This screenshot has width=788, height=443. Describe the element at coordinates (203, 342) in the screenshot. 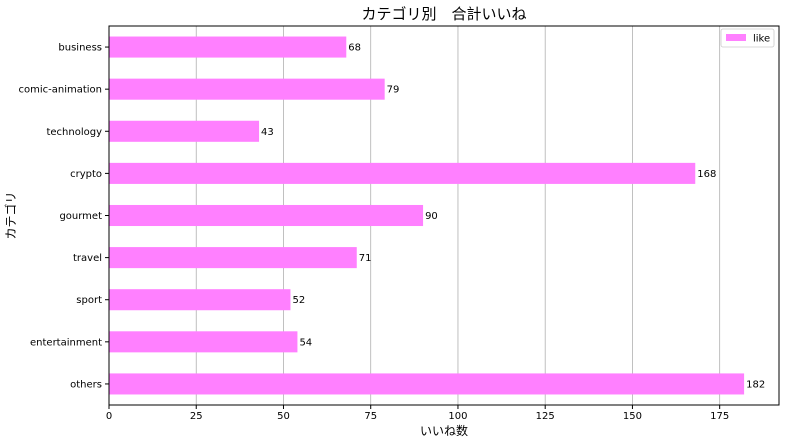

I see `bar-entertainment` at that location.